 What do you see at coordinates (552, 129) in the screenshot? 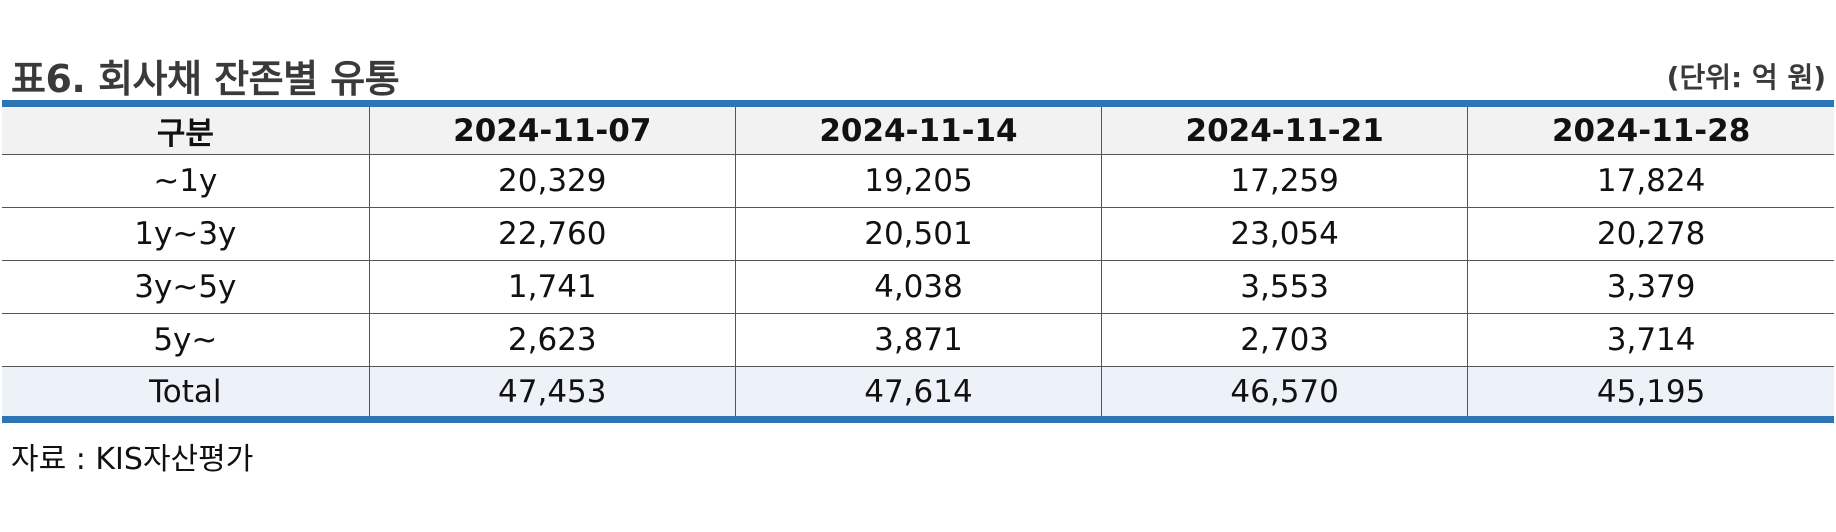
I see `header-date: 2024-11-07` at bounding box center [552, 129].